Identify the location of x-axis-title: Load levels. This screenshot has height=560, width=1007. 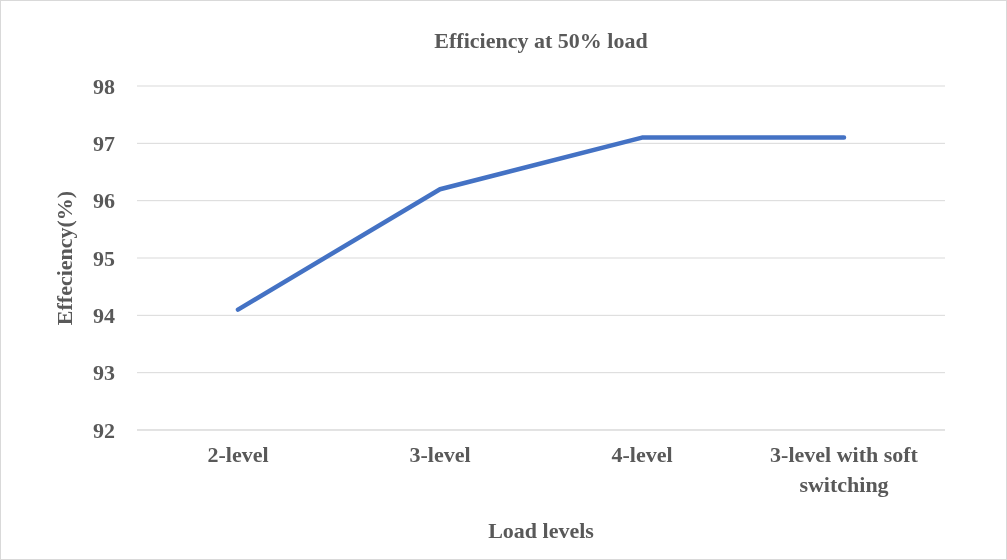
(541, 530).